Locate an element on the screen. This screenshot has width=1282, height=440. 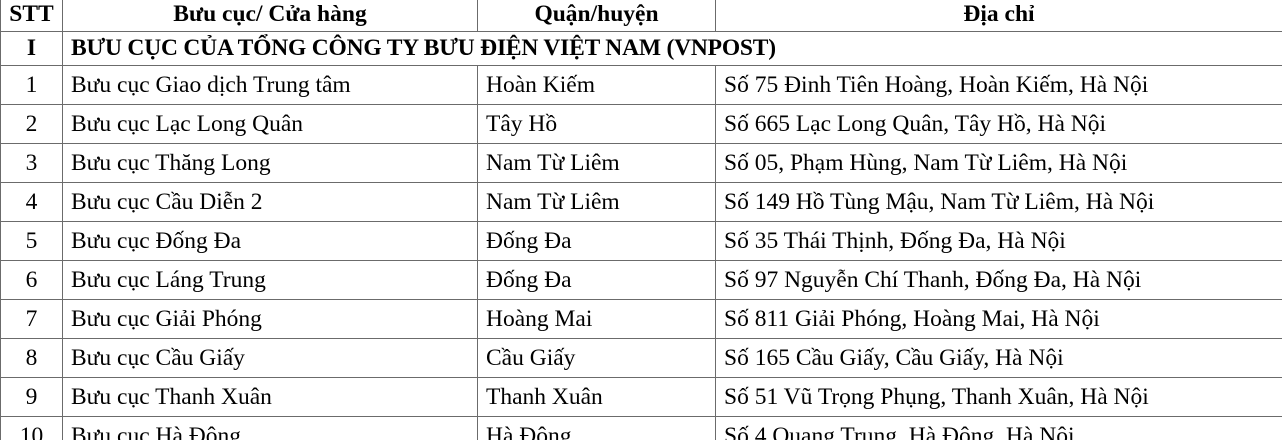
cell-address: Số 165 Cầu Giấy, Cầu Giấy, Hà Nội is located at coordinates (998, 358).